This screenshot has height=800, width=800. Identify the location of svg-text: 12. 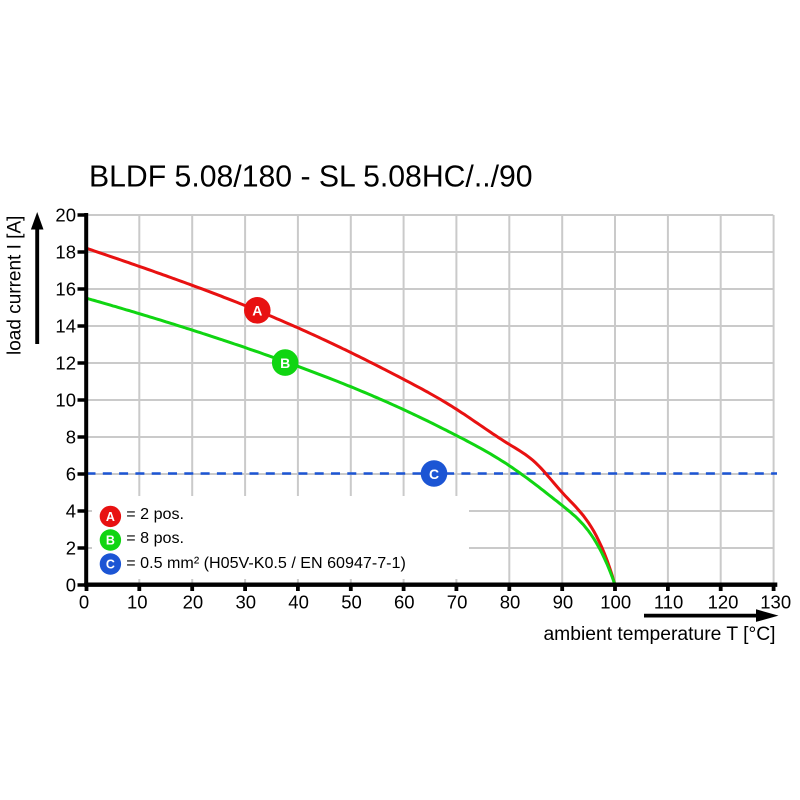
(65, 363).